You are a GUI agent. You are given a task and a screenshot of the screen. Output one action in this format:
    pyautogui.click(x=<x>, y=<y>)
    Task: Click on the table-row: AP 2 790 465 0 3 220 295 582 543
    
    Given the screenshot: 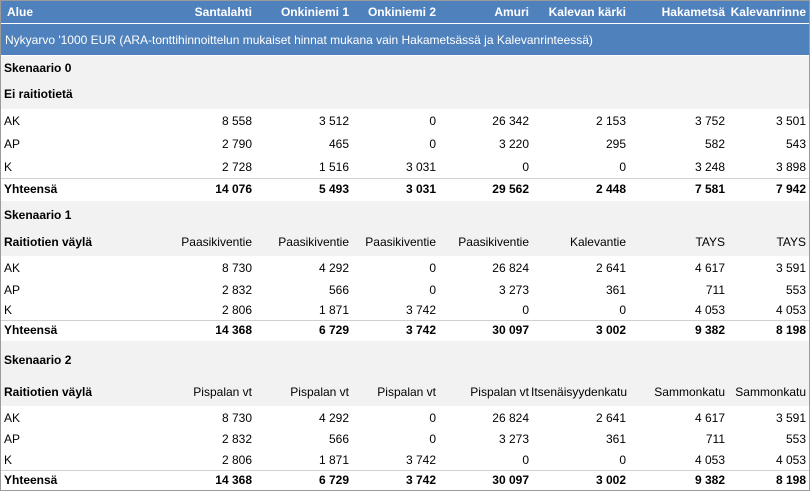 What is the action you would take?
    pyautogui.click(x=405, y=143)
    